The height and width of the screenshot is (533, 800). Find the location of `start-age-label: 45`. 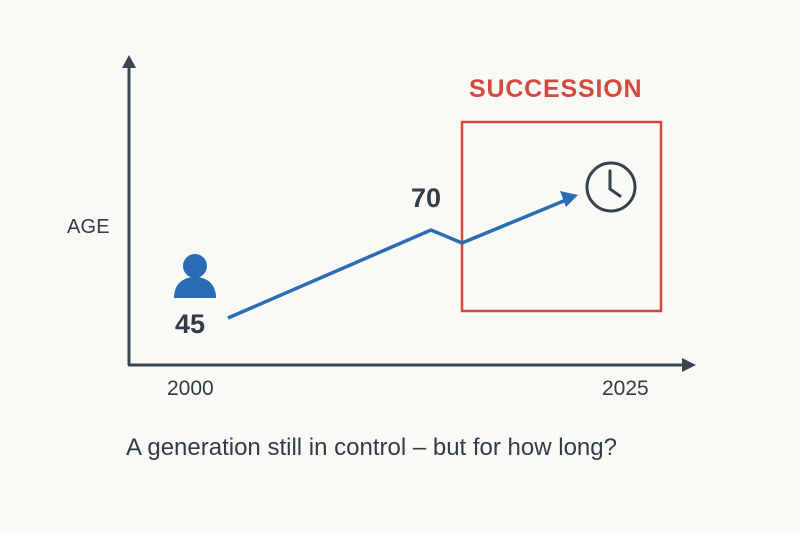

start-age-label: 45 is located at coordinates (190, 324).